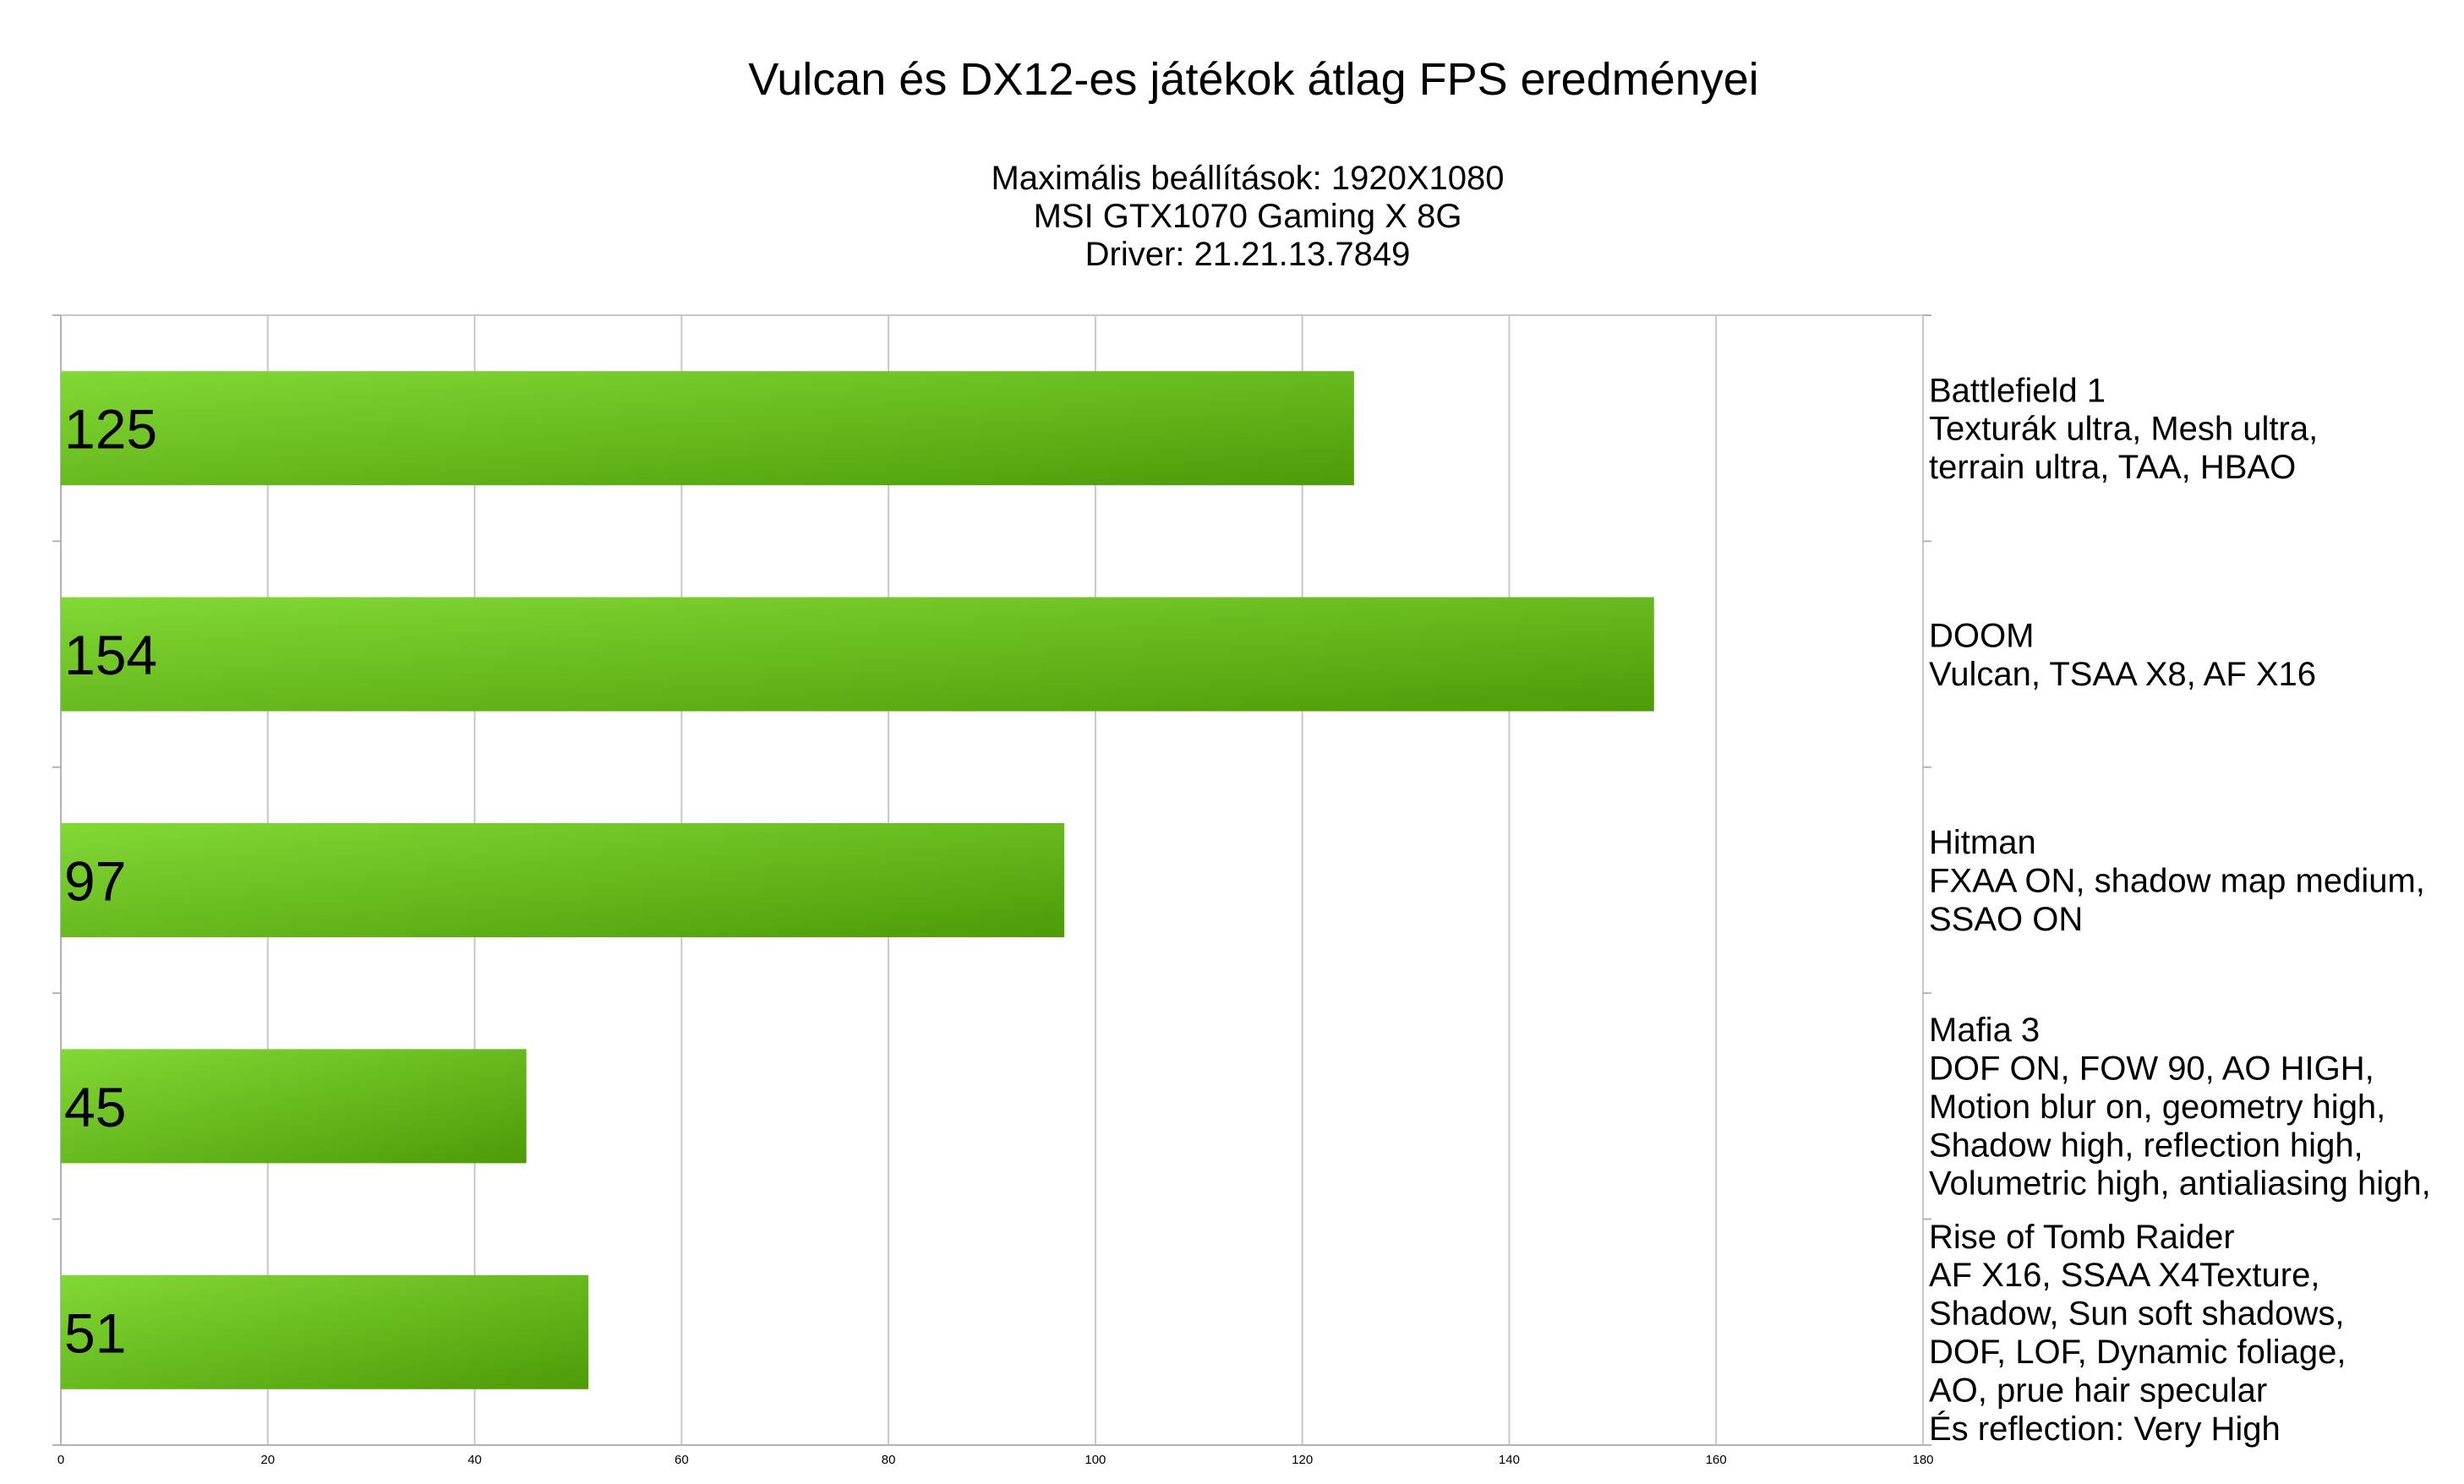 This screenshot has height=1484, width=2464. I want to click on category-label-title: Mafia 3, so click(1984, 1031).